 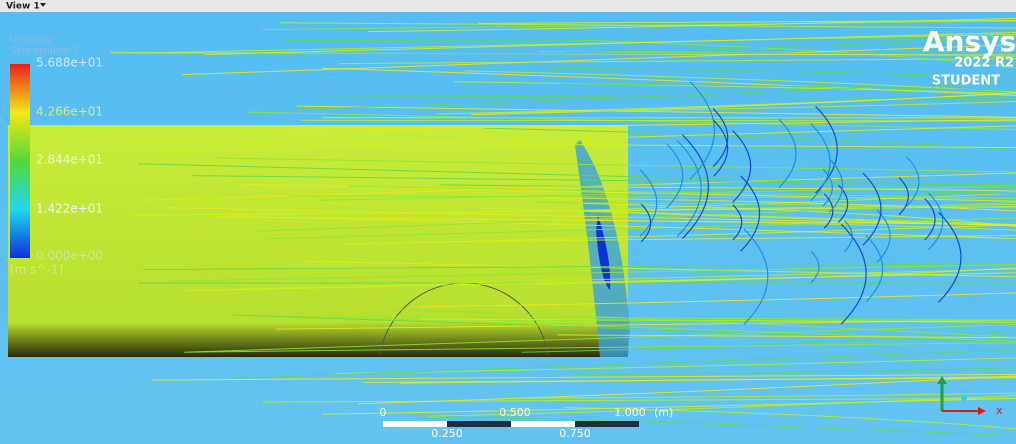 What do you see at coordinates (23, 7) in the screenshot?
I see `view-tab: View 1` at bounding box center [23, 7].